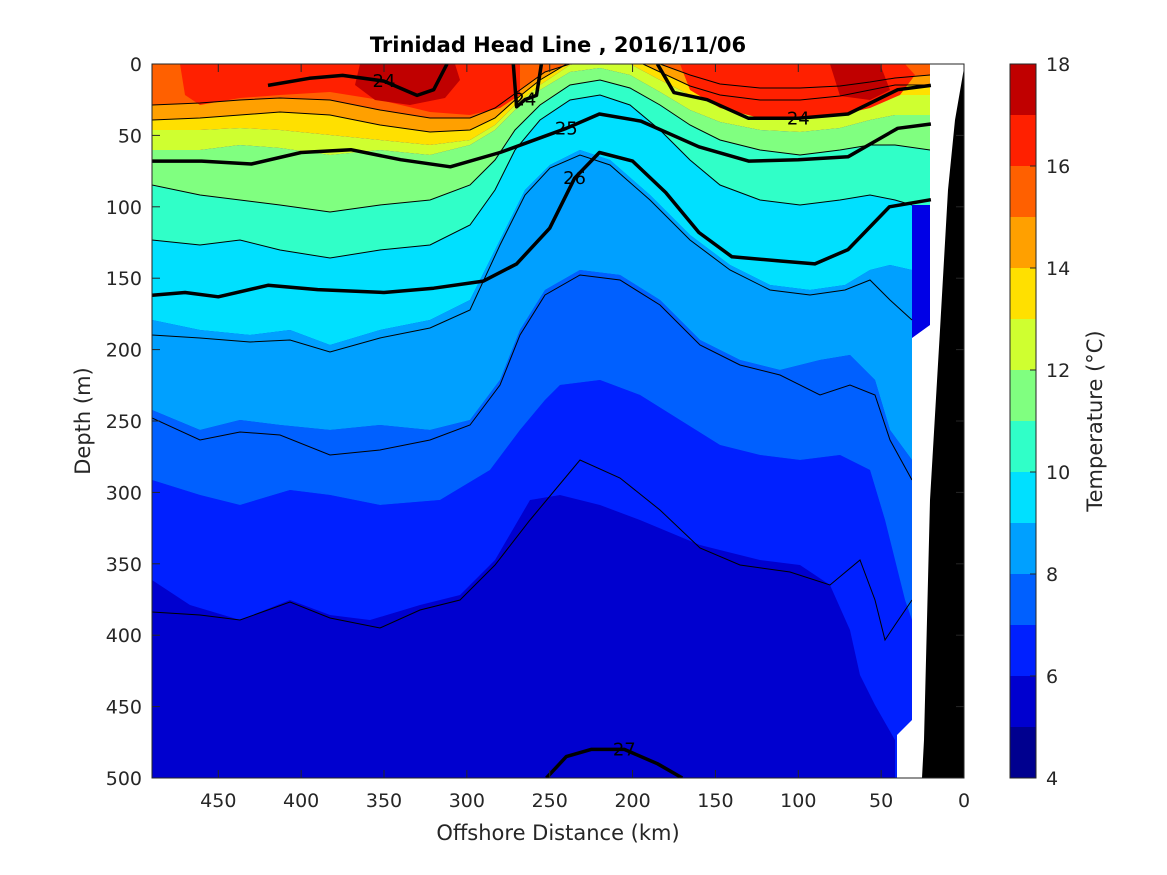  I want to click on y-tick-label: 100, so click(124, 208).